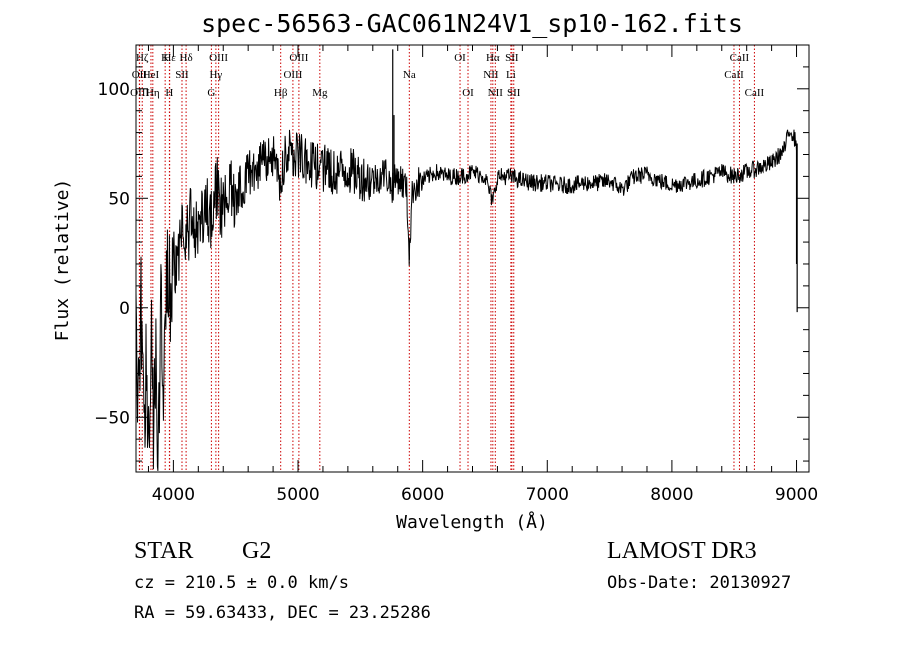 The image size is (900, 649). Describe the element at coordinates (409, 75) in the screenshot. I see `line-label: Na` at that location.